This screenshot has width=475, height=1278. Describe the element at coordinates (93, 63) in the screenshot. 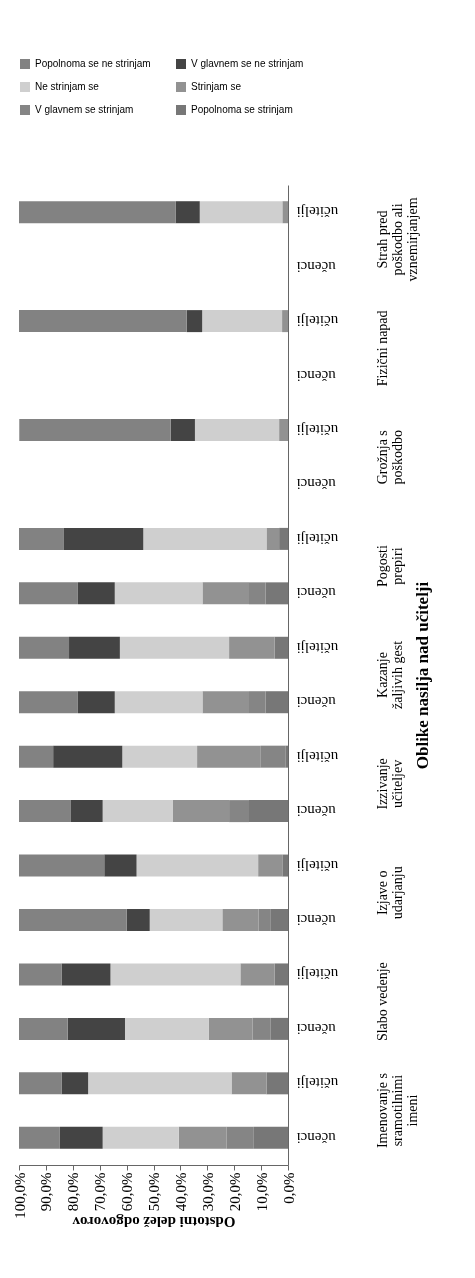

I see `legend-label: Popolnoma se ne strinjam` at that location.